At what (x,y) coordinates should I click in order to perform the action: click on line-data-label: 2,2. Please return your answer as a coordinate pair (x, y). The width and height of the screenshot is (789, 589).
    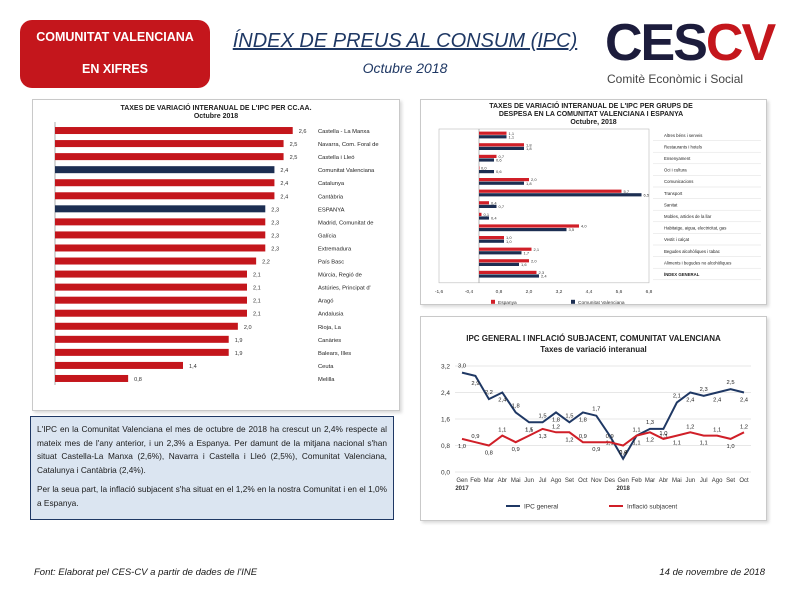
    Looking at the image, I should click on (489, 393).